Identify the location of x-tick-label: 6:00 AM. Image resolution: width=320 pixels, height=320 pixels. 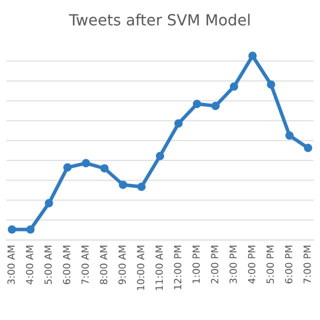
(66, 265).